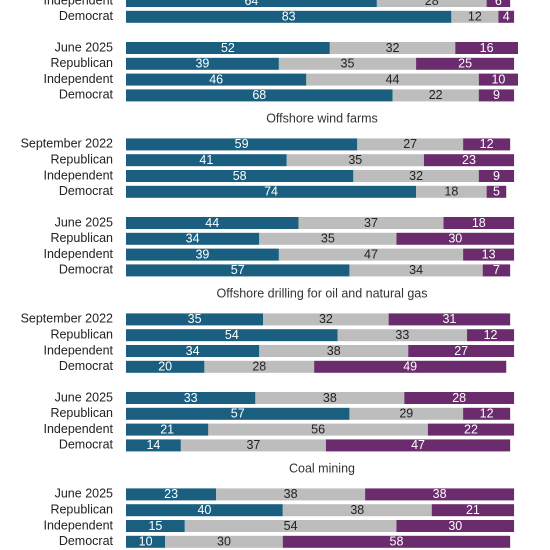  I want to click on section-title: Offshore wind farms, so click(322, 119).